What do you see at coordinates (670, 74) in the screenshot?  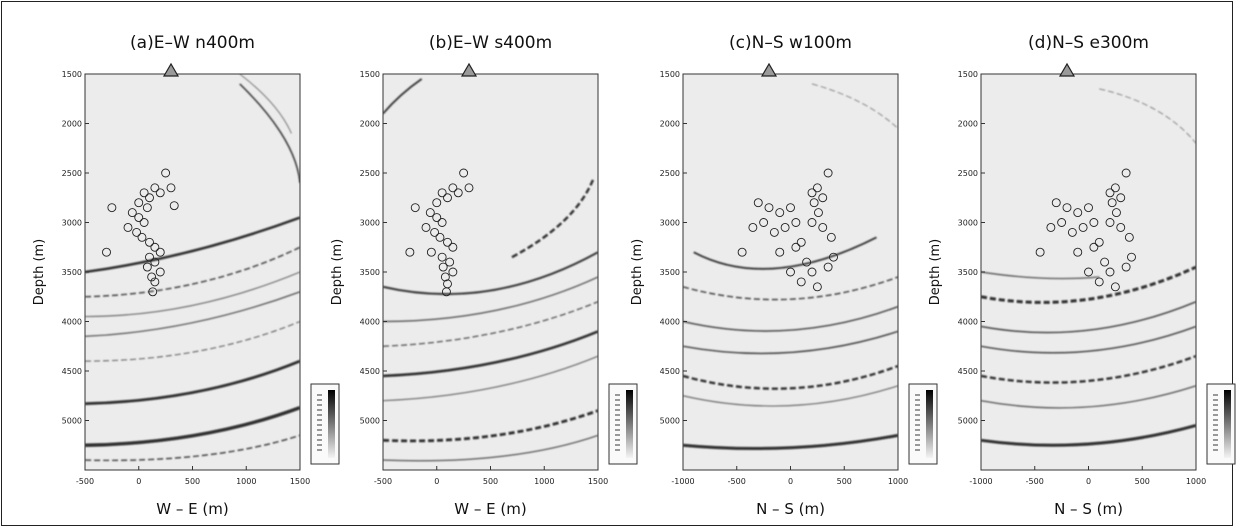 I see `y-tick-label: 1500` at bounding box center [670, 74].